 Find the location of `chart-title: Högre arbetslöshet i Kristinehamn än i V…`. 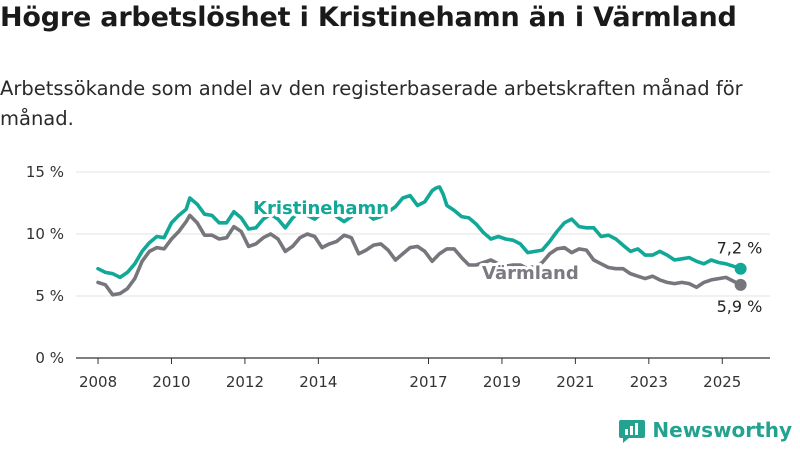

chart-title: Högre arbetslöshet i Kristinehamn än i V… is located at coordinates (368, 17).